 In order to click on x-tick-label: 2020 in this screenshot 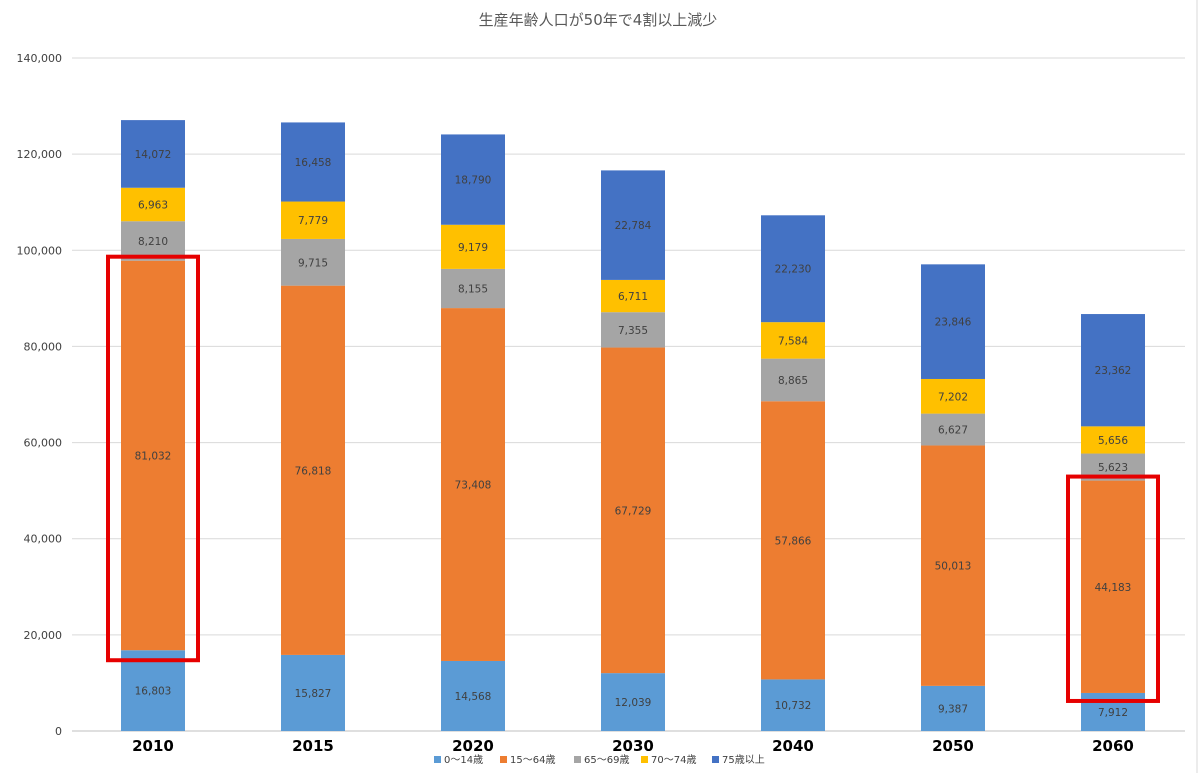, I will do `click(473, 746)`.